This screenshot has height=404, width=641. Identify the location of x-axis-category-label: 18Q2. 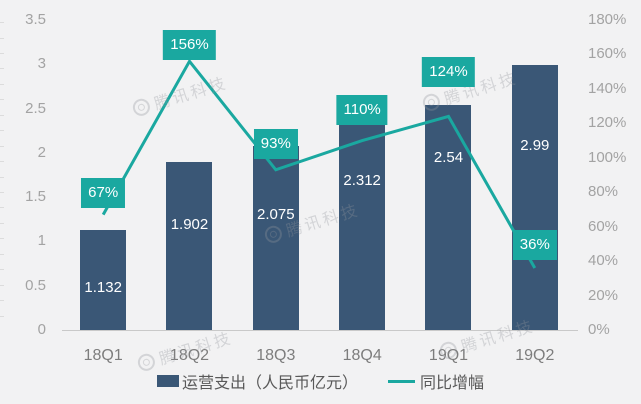
(189, 355).